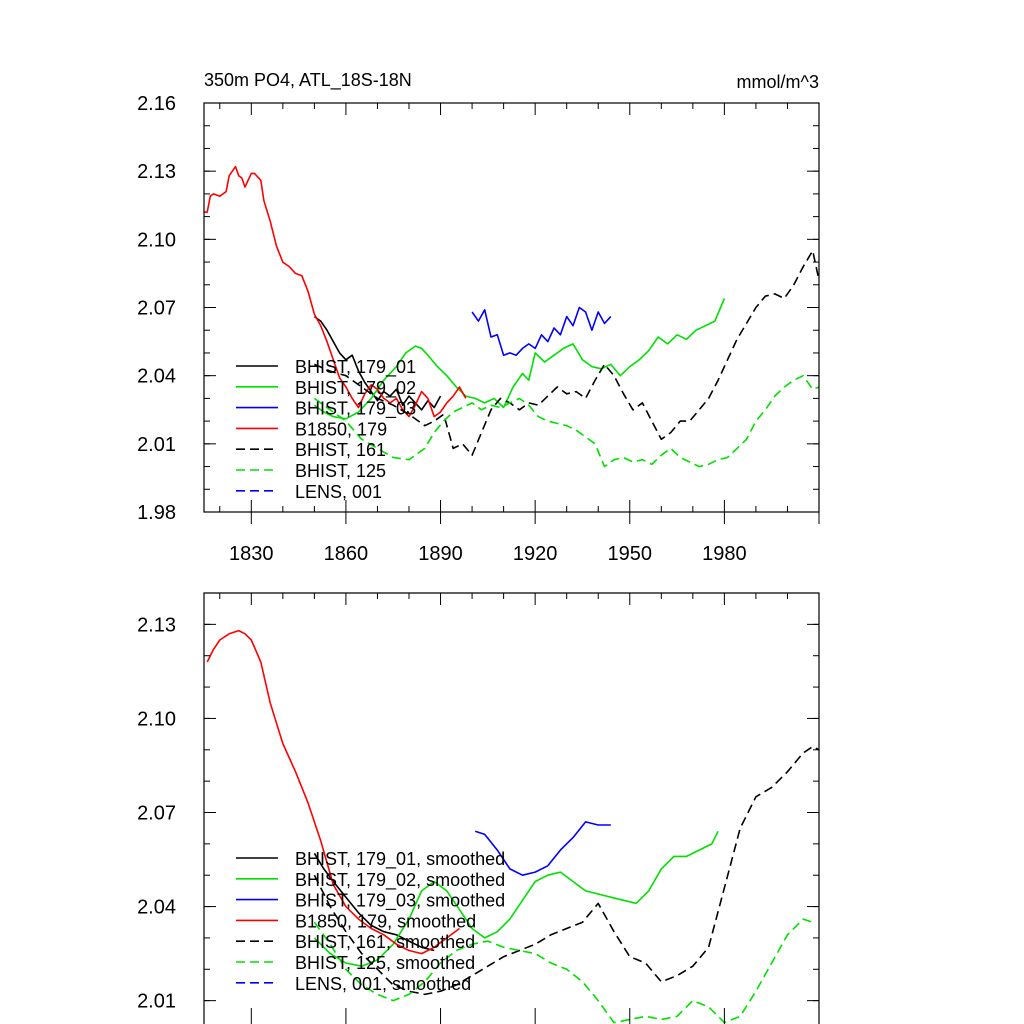 Image resolution: width=1024 pixels, height=1024 pixels. Describe the element at coordinates (385, 942) in the screenshot. I see `bottom-legend-label: BHIST, 161, smoothed` at that location.